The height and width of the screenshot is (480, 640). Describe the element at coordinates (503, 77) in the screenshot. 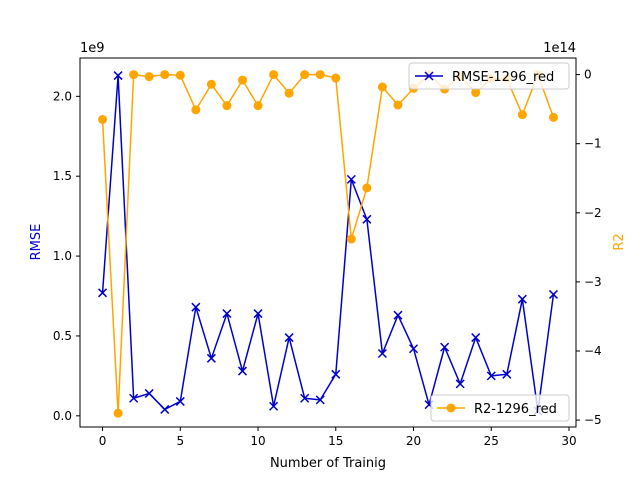

I see `legend-rmse-label: RMSE-1296_red` at that location.